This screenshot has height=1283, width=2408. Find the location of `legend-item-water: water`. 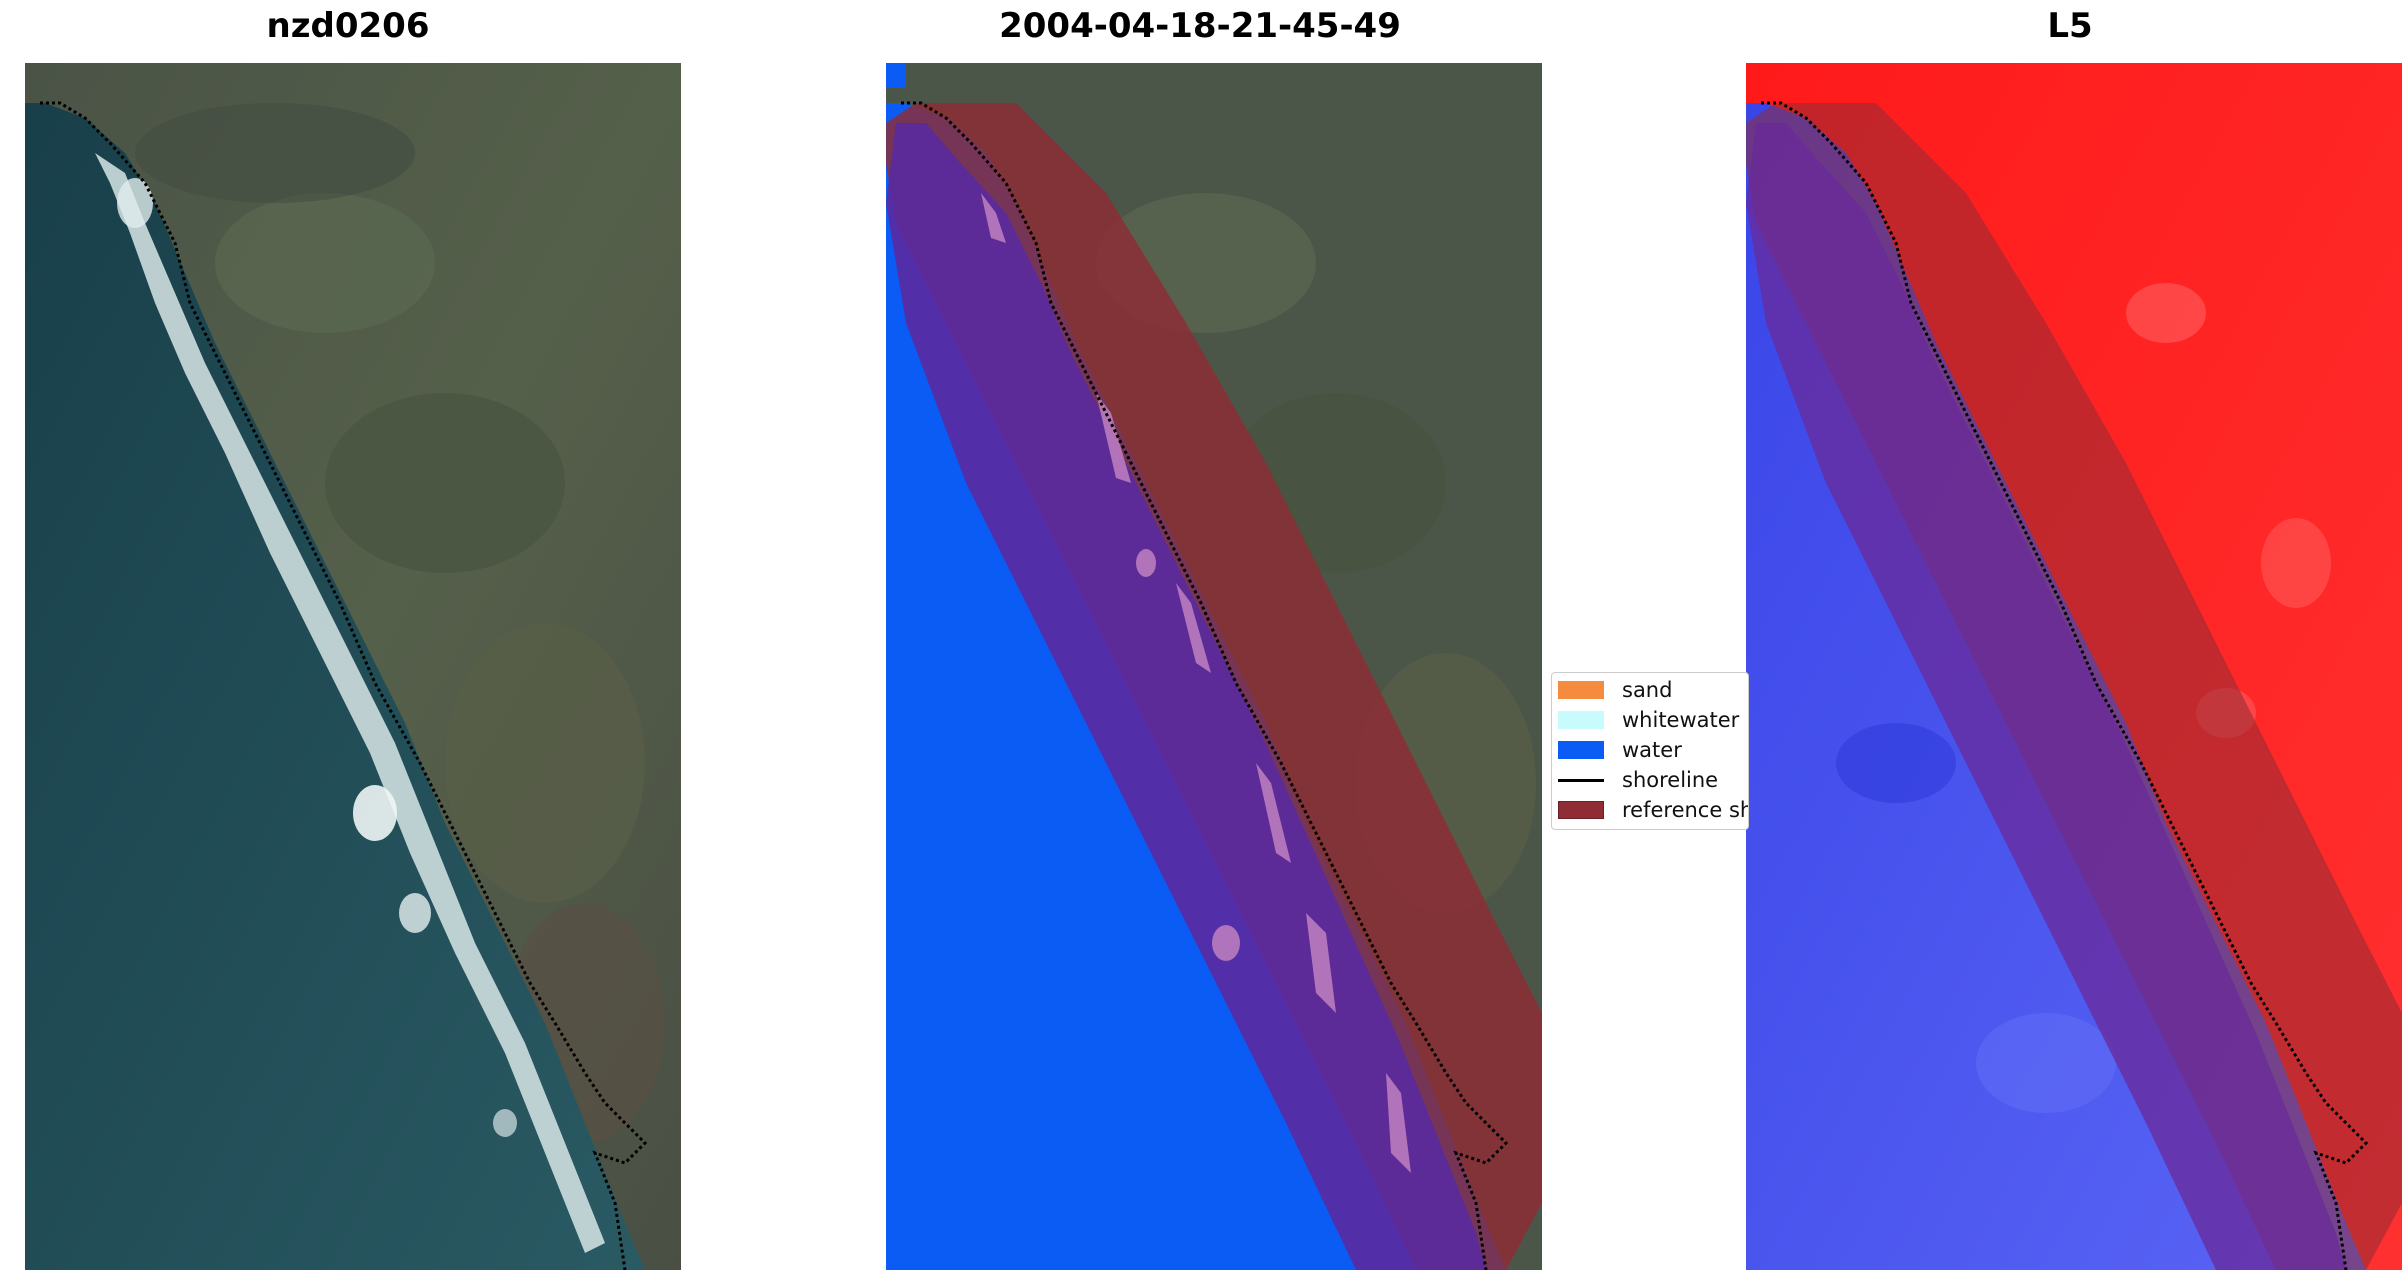

legend-item-water: water is located at coordinates (1620, 750).